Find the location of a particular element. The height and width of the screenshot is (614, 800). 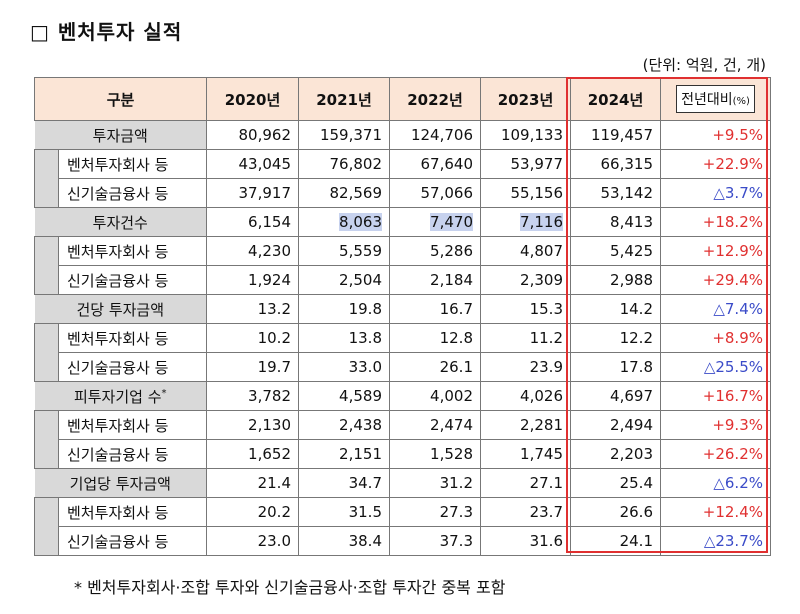

value-cell: 19.7 is located at coordinates (252, 367).